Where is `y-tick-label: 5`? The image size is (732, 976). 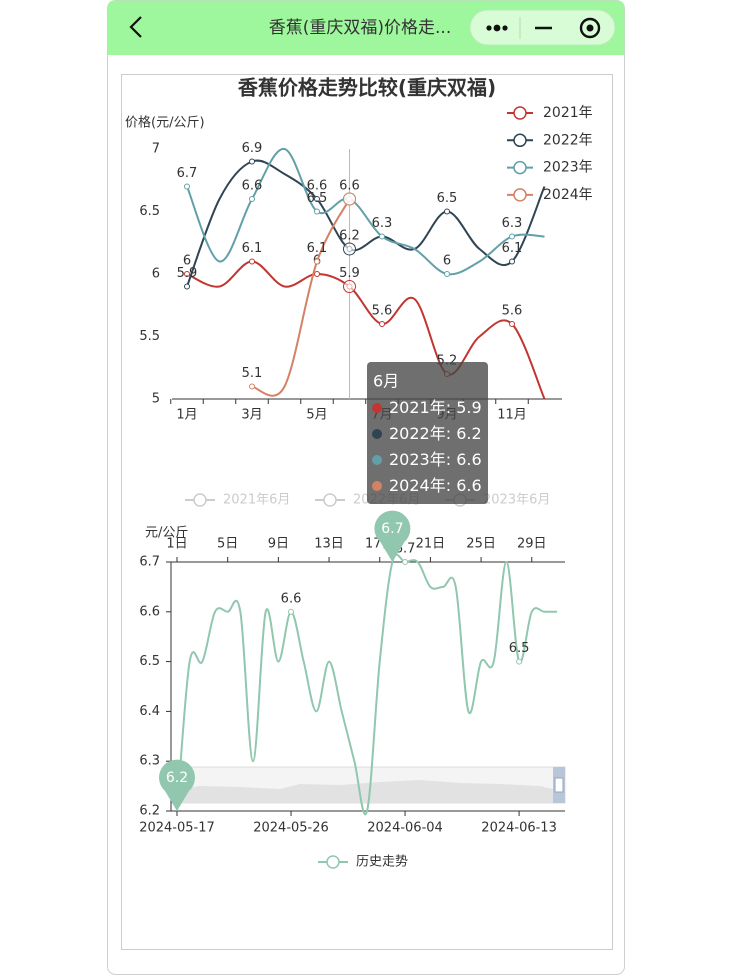 y-tick-label: 5 is located at coordinates (156, 399).